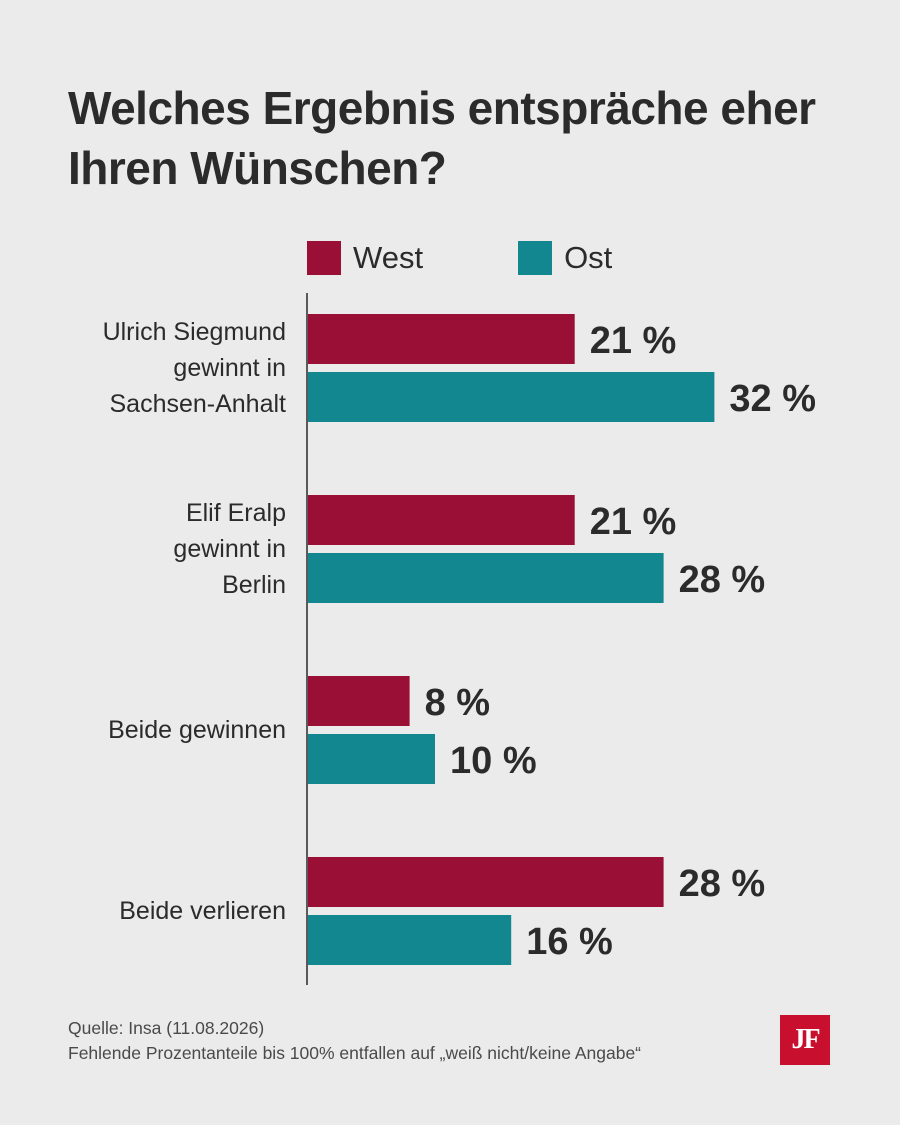  Describe the element at coordinates (194, 332) in the screenshot. I see `category-label-line: Ulrich Siegmund` at that location.